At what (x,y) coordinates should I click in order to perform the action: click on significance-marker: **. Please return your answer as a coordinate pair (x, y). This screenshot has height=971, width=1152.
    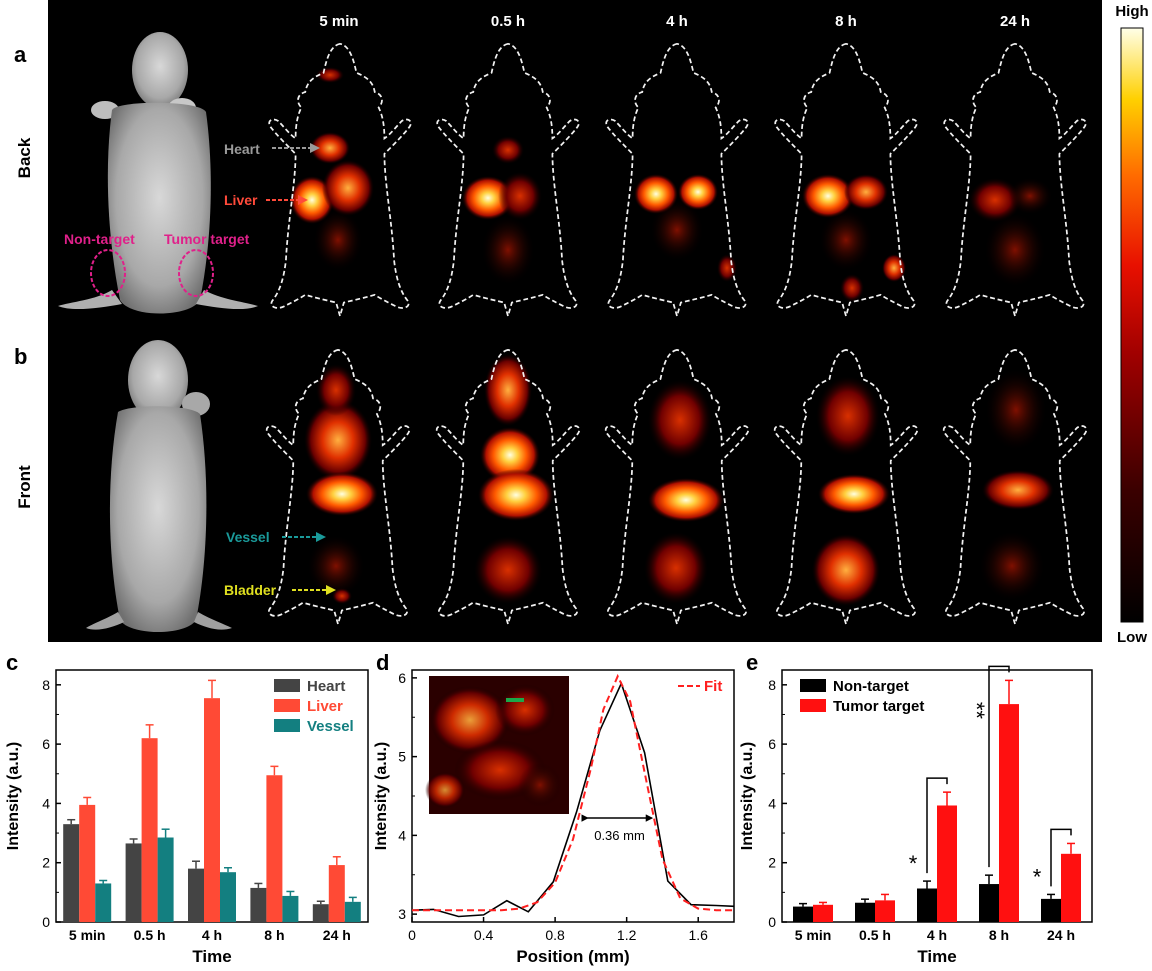
    Looking at the image, I should click on (976, 711).